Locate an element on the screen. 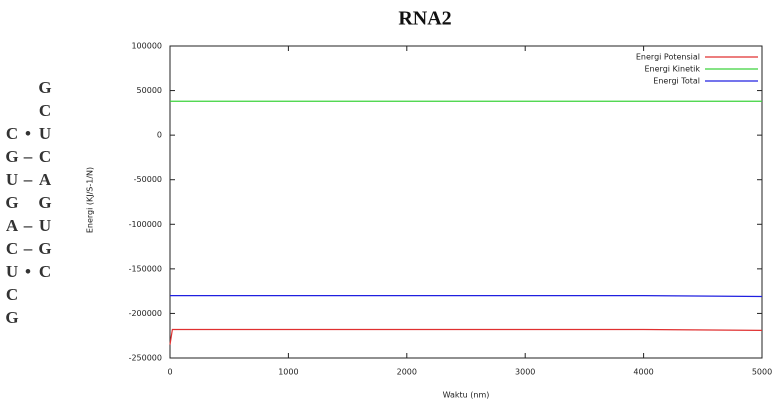 This screenshot has height=406, width=772. legend-label: Energi Total is located at coordinates (676, 81).